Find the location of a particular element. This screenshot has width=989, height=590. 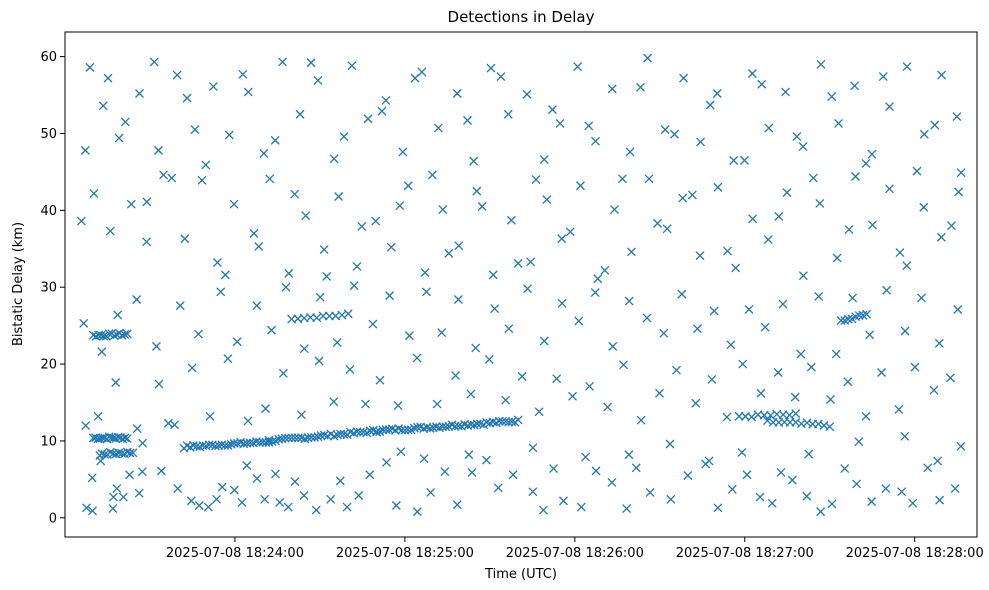

x-tick-label-3: 2025-07-08 18:27:00 is located at coordinates (745, 553).